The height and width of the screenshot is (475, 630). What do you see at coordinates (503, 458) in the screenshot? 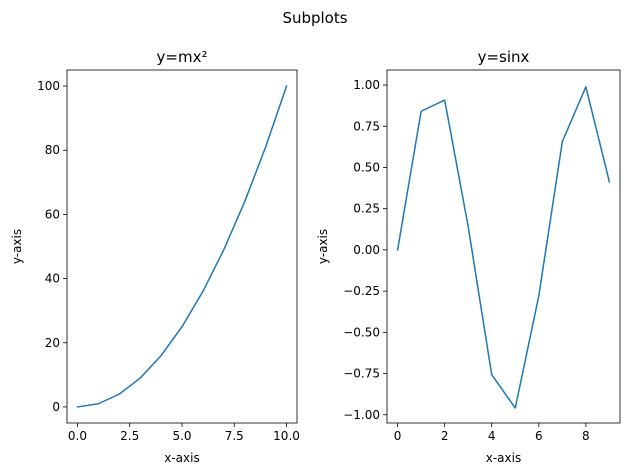
I see `chart-1-xlabel: x-axis` at bounding box center [503, 458].